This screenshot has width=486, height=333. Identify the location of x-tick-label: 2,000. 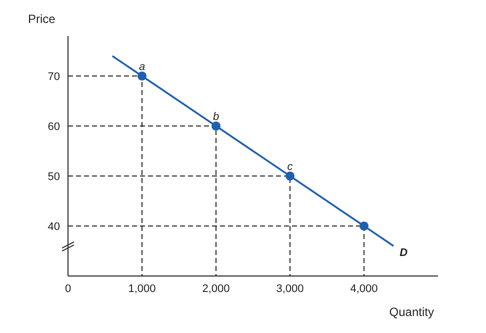
(216, 288).